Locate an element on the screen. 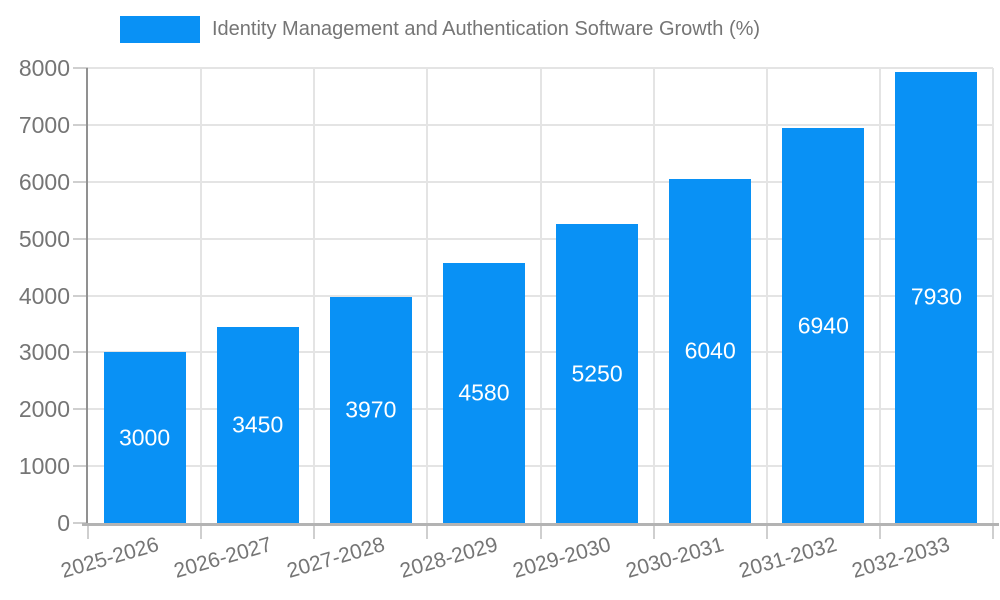 Image resolution: width=1000 pixels, height=600 pixels. bar-value-label: 4580 is located at coordinates (484, 392).